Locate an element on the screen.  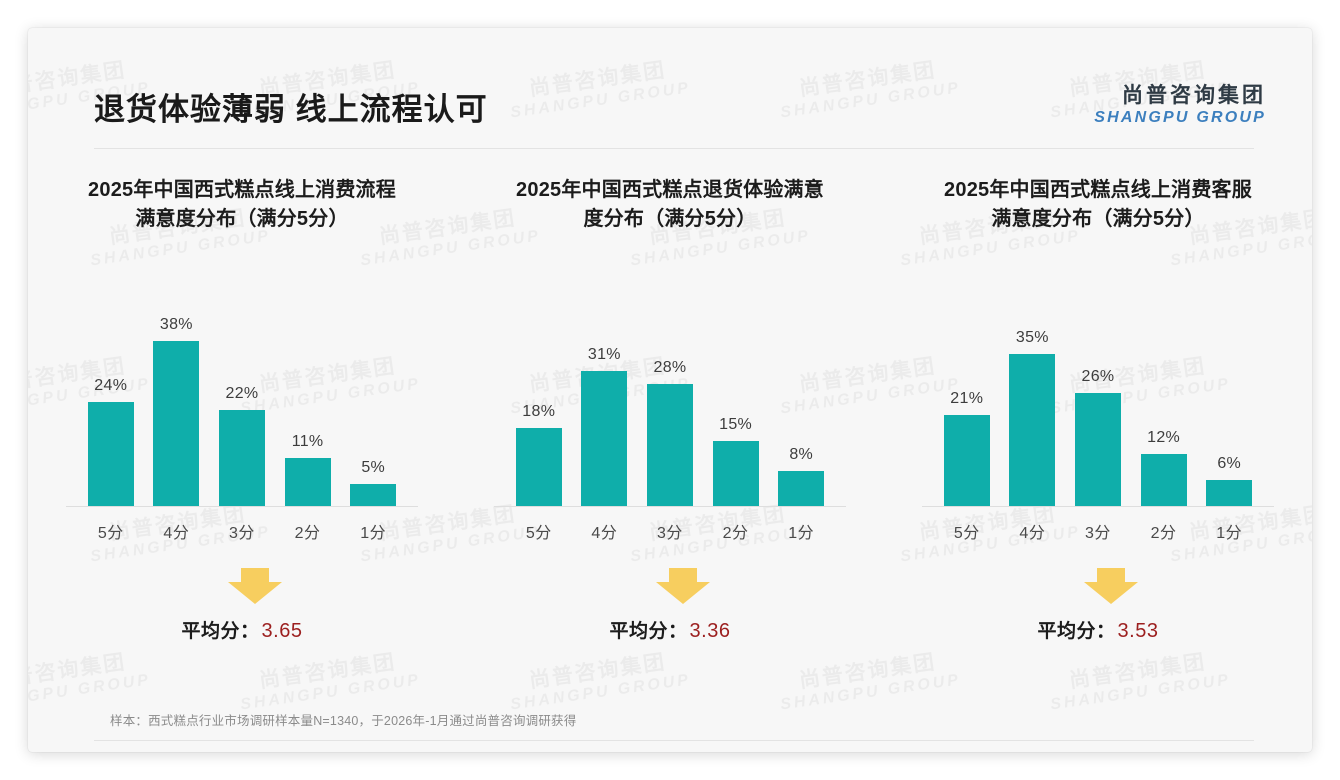
brand-logo: 尚普咨询集团 SHANGPU GROUP is located at coordinates (1180, 105).